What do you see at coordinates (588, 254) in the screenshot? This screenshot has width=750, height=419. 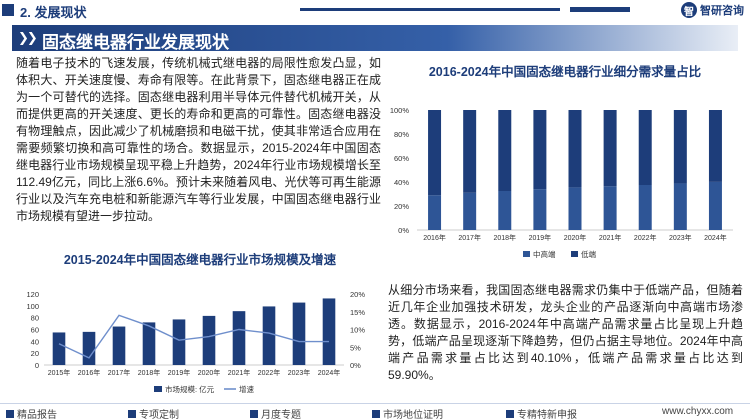 I see `legend-label: 低端` at bounding box center [588, 254].